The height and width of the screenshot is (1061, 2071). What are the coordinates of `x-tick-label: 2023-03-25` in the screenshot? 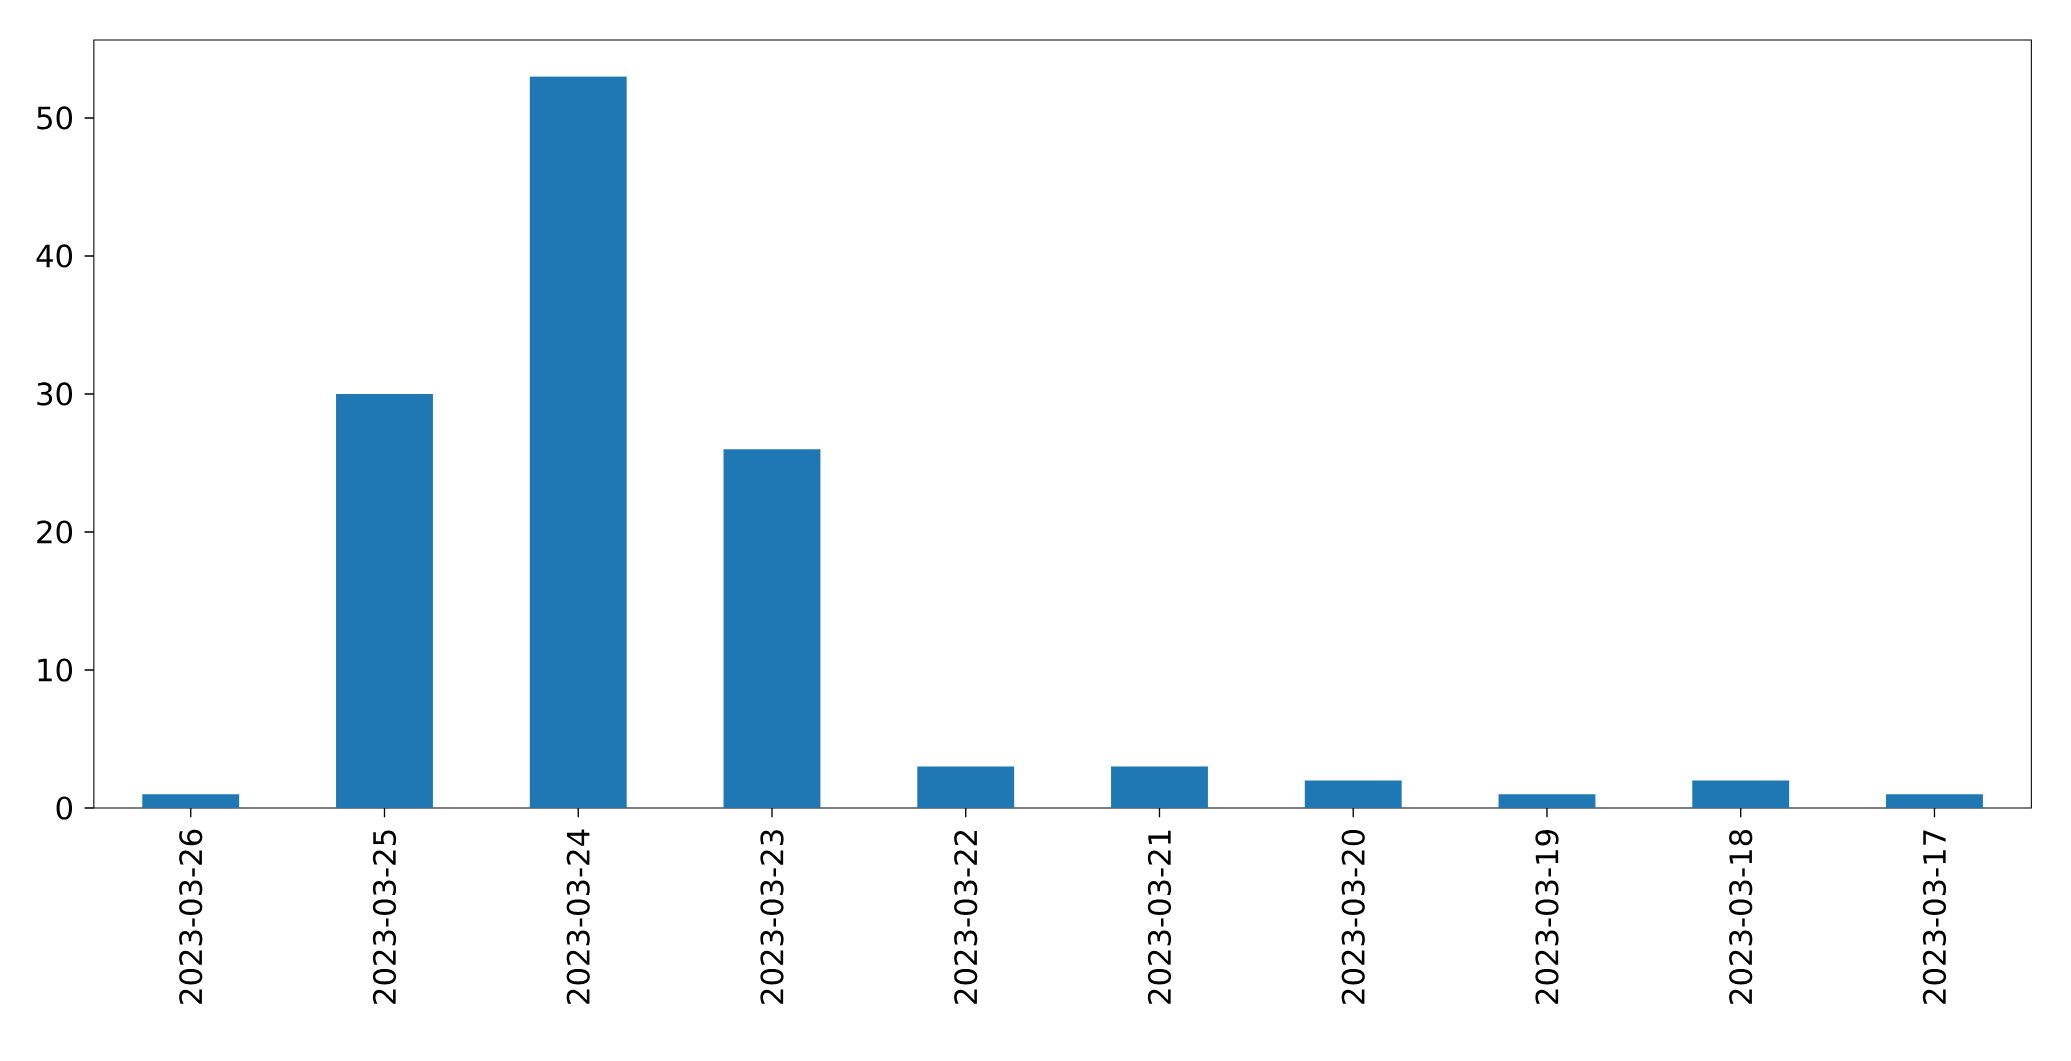 It's located at (384, 917).